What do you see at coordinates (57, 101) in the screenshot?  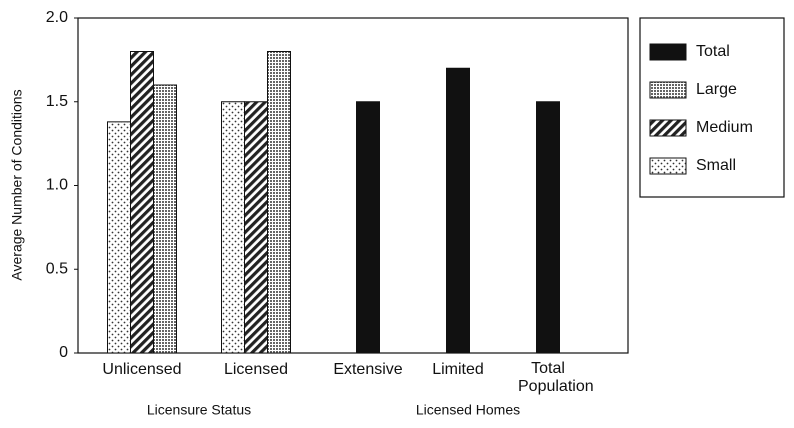 I see `y-tick-label: 1.5` at bounding box center [57, 101].